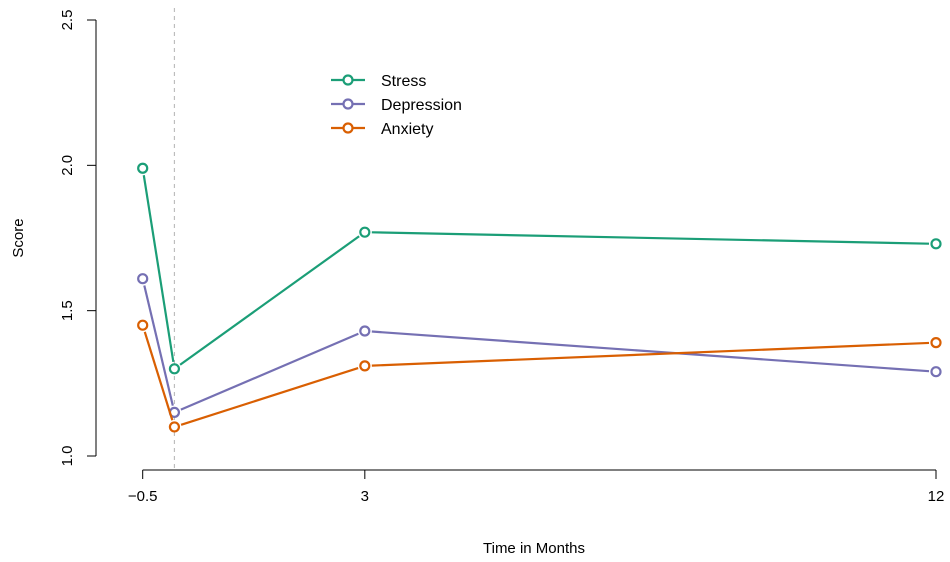  I want to click on legend-label: Anxiety, so click(407, 129).